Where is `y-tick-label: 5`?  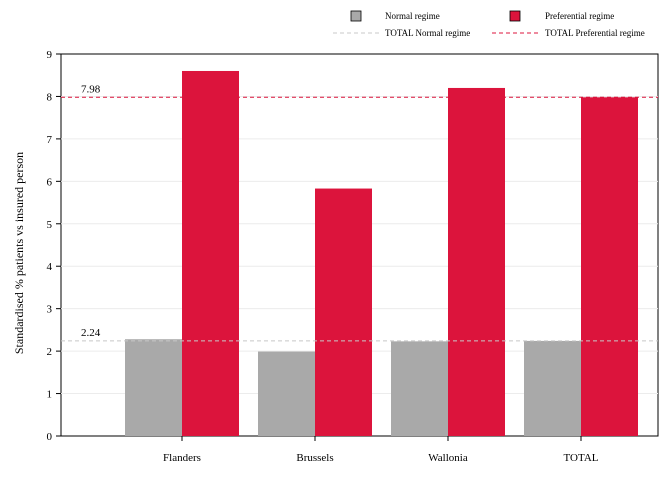
y-tick-label: 5 is located at coordinates (50, 225).